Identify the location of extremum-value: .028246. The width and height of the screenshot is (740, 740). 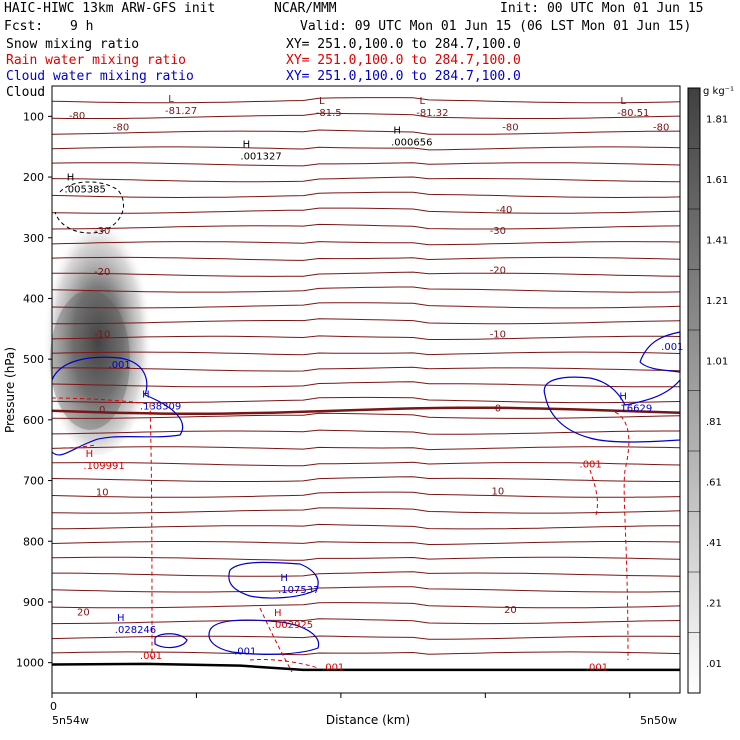
(135, 630).